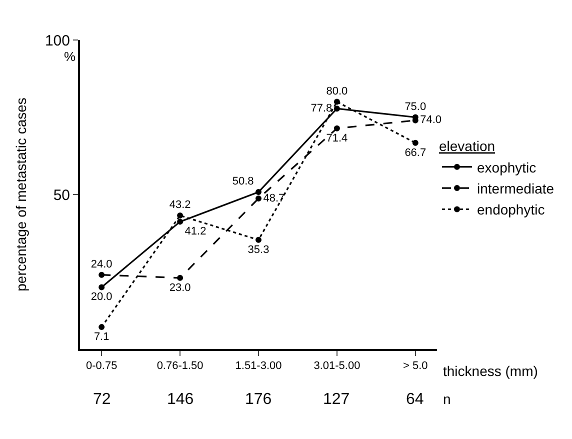 This screenshot has height=439, width=572. What do you see at coordinates (506, 167) in the screenshot?
I see `legend-label: exophytic` at bounding box center [506, 167].